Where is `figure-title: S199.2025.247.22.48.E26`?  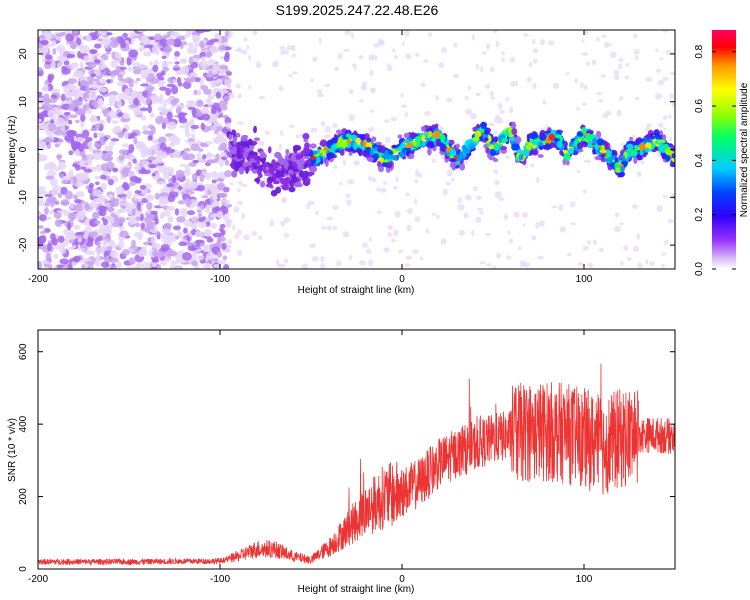 figure-title: S199.2025.247.22.48.E26 is located at coordinates (357, 10).